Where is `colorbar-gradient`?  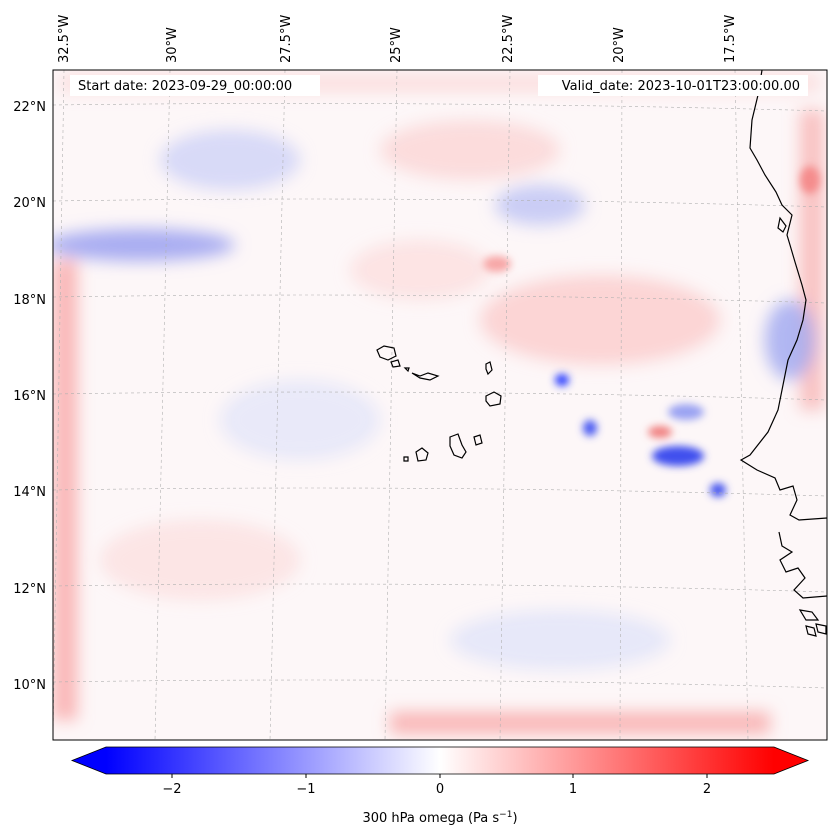 colorbar-gradient is located at coordinates (440, 760).